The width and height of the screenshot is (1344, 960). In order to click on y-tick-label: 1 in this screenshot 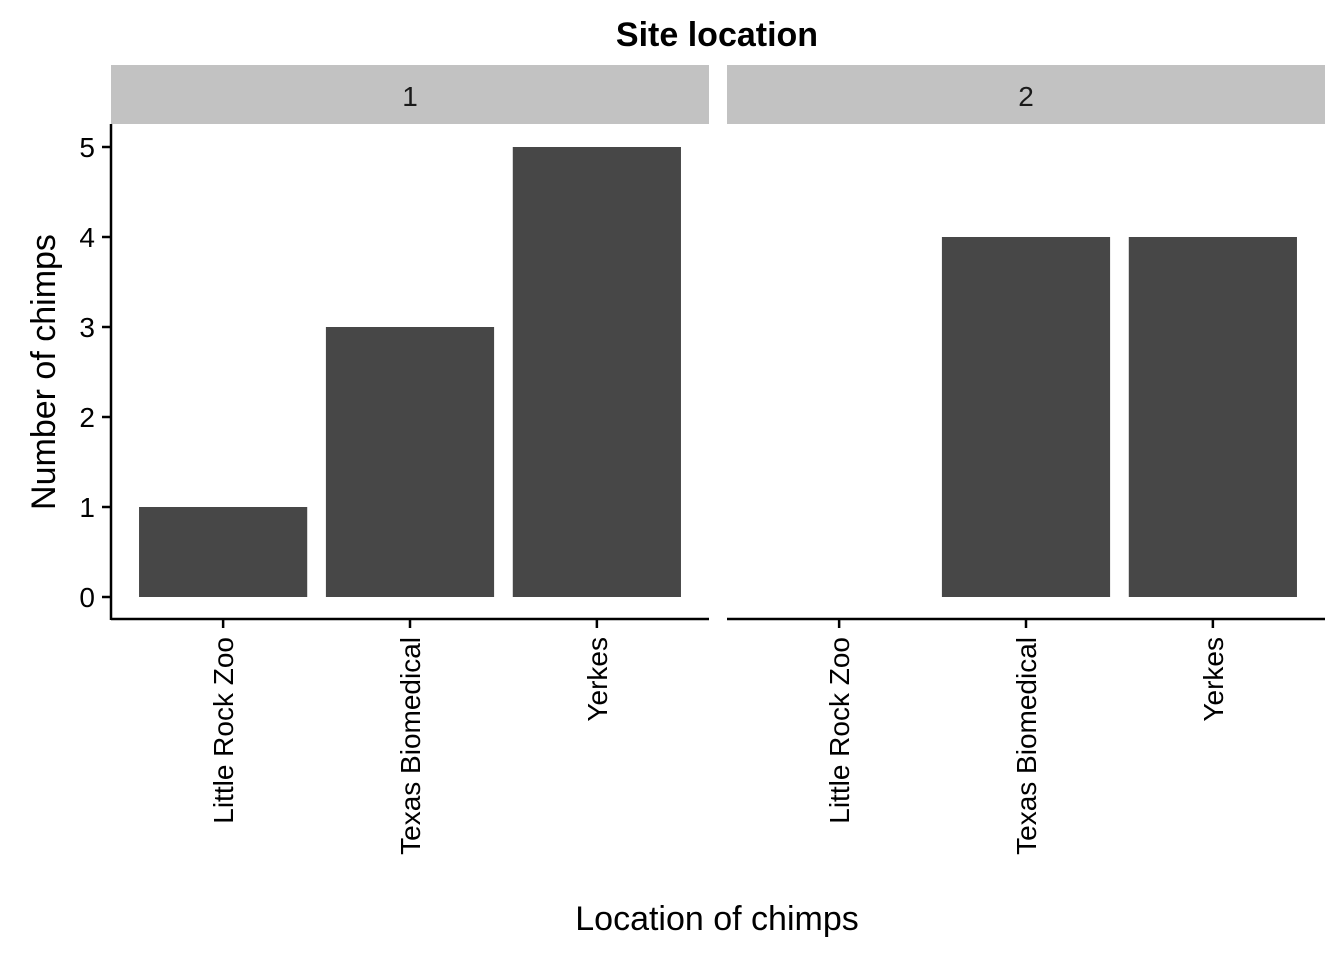, I will do `click(87, 507)`.